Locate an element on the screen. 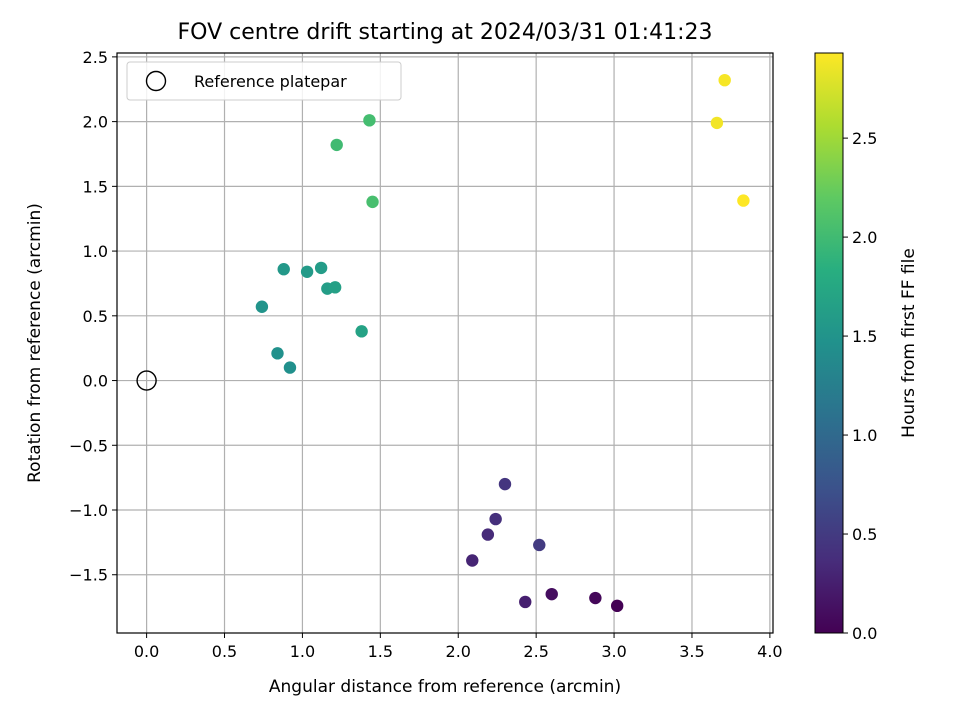 This screenshot has height=720, width=960. legend-marker is located at coordinates (156, 81).